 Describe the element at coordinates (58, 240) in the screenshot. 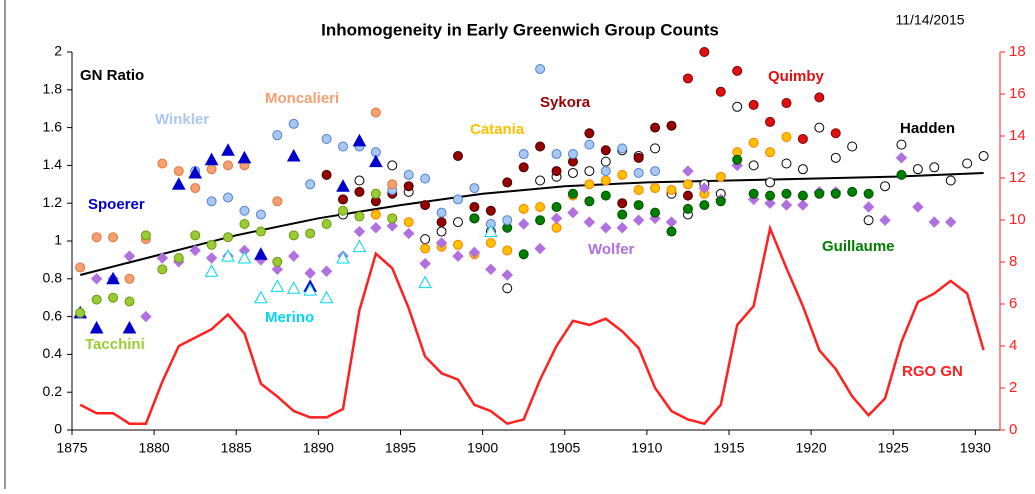

I see `y-tick-label: 1` at that location.